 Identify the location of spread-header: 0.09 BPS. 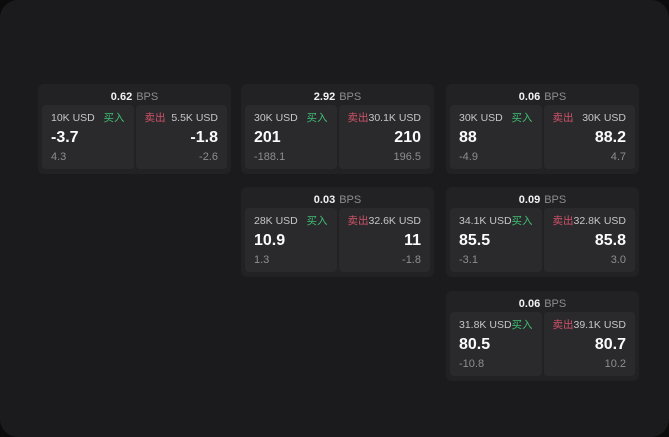
(542, 199).